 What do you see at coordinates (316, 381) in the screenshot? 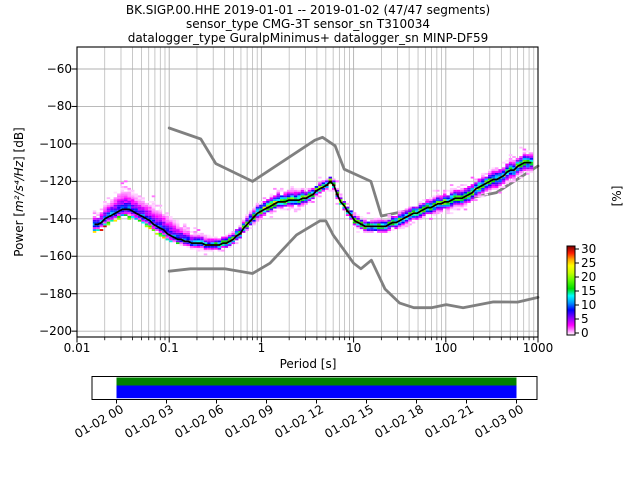
I see `timeline-coverage-bar` at bounding box center [316, 381].